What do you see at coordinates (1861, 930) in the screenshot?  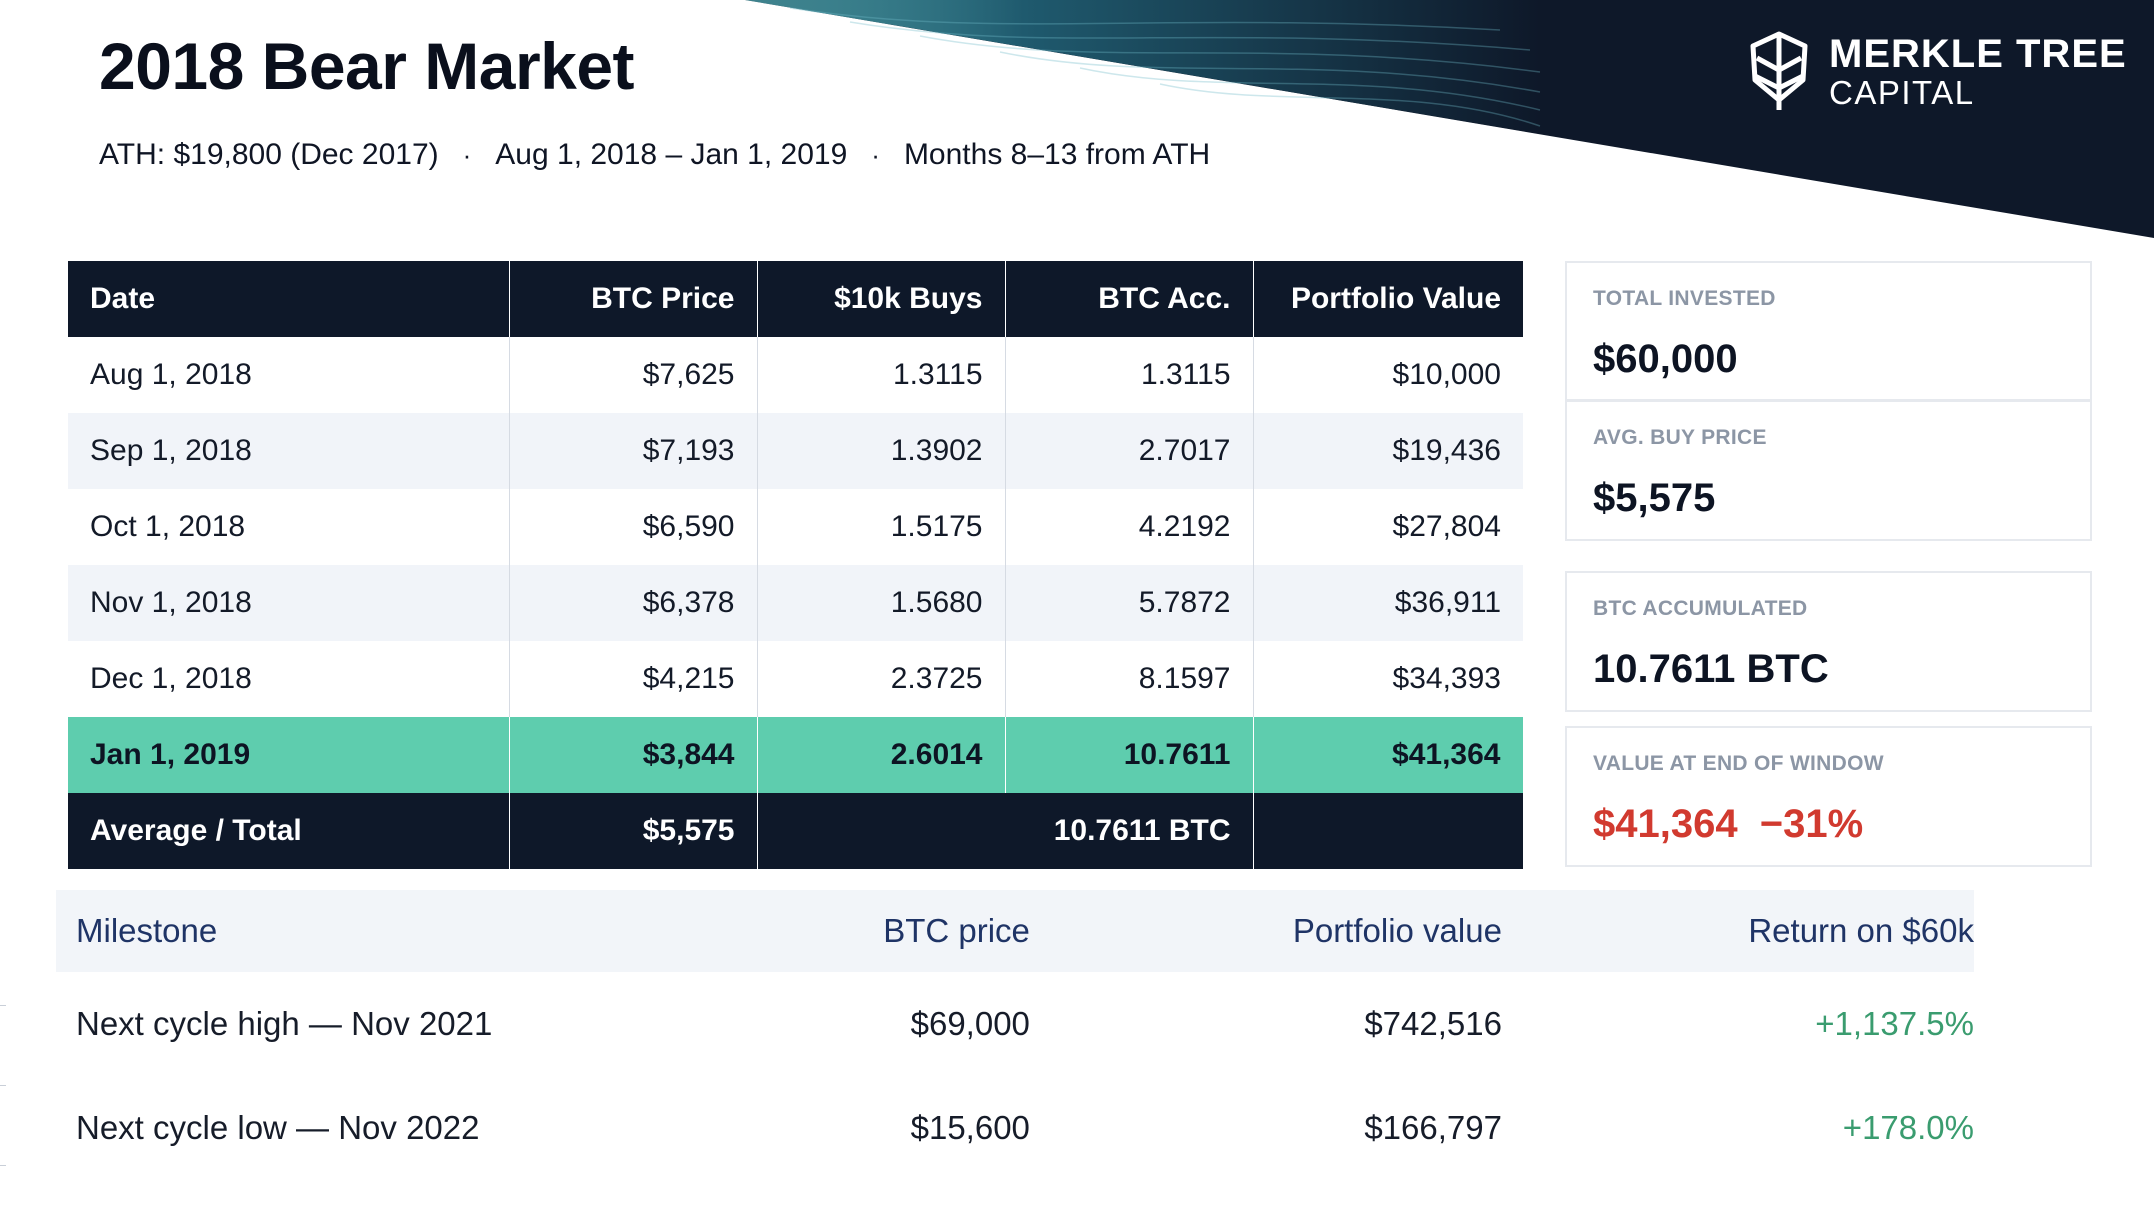 I see `return-column-header: Return on $60k` at bounding box center [1861, 930].